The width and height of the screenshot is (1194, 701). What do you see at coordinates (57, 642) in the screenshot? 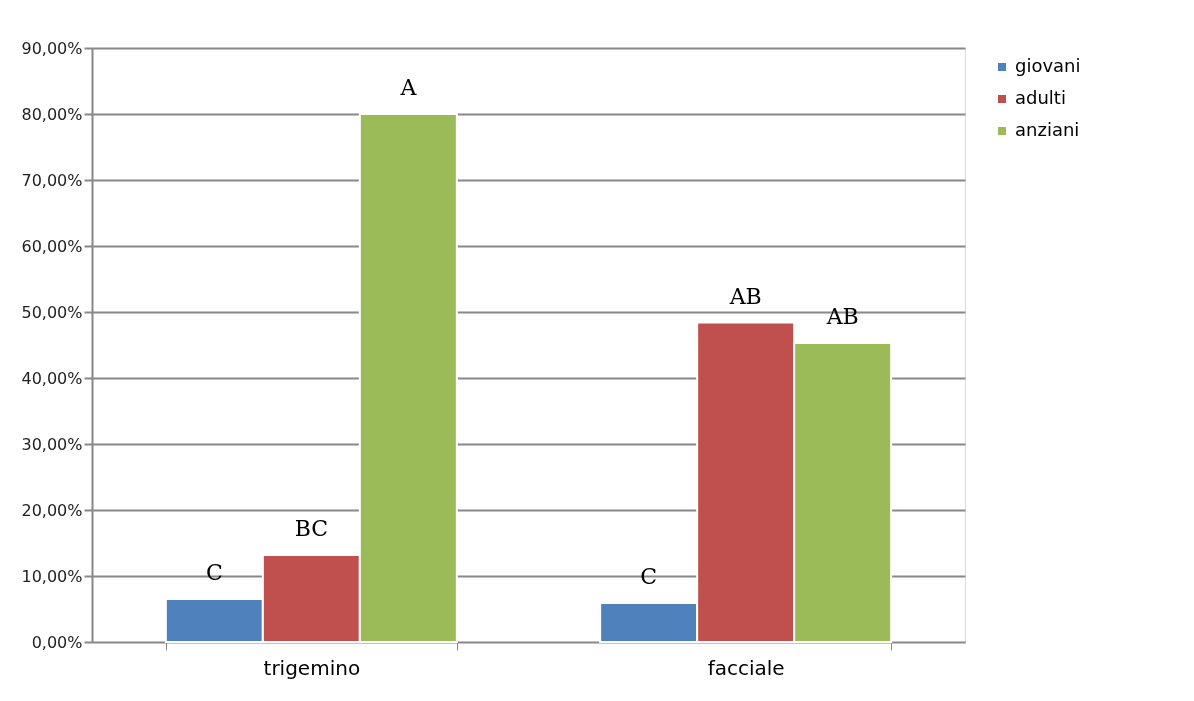
I see `y-tick-label: 0,00%` at bounding box center [57, 642].